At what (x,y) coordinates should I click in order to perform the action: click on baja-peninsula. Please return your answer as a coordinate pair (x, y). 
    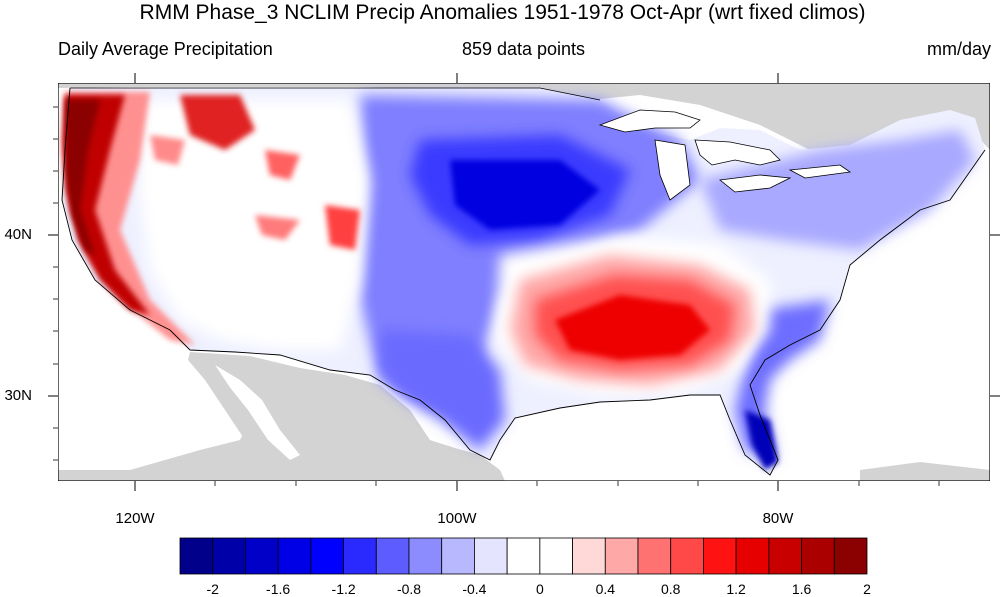
    Looking at the image, I should click on (231, 411).